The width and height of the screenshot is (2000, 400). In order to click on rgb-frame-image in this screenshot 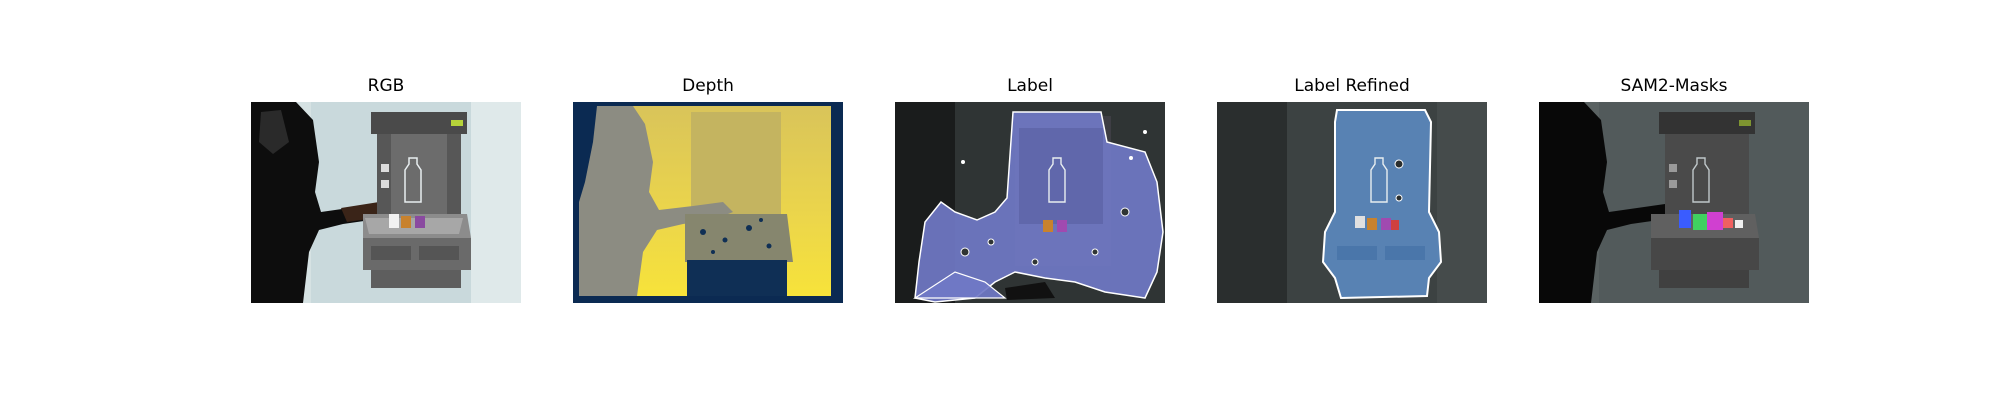, I will do `click(386, 202)`.